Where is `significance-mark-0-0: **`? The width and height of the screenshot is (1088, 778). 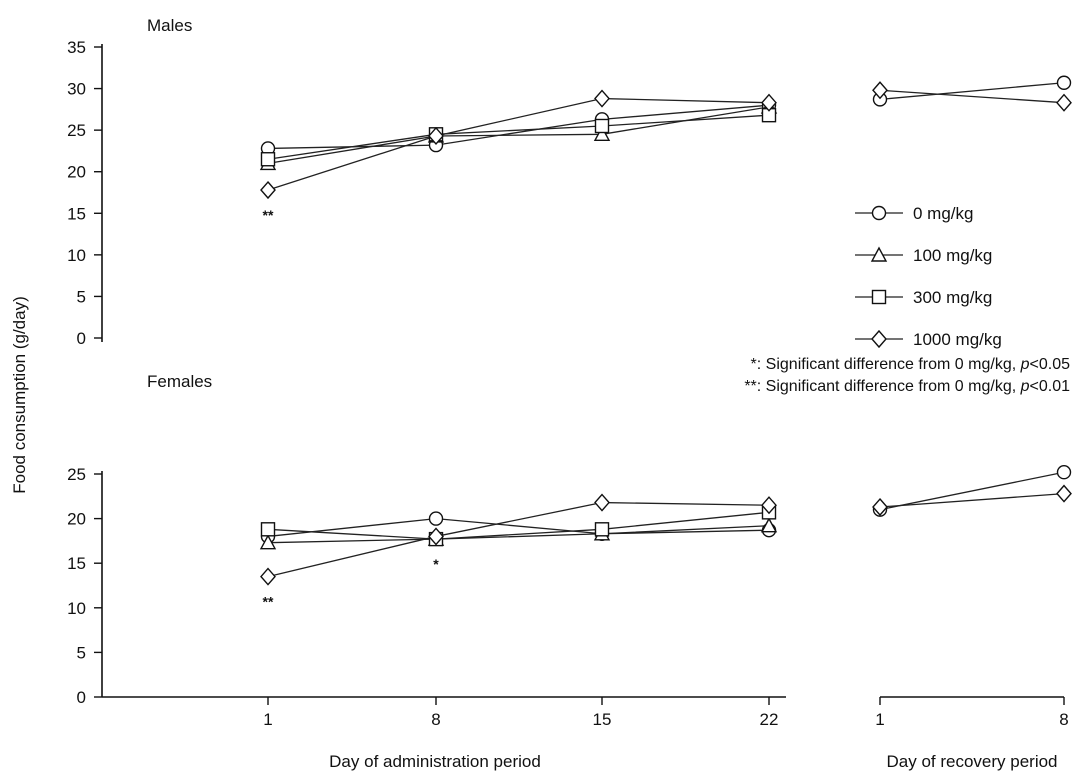 significance-mark-0-0: ** is located at coordinates (268, 215).